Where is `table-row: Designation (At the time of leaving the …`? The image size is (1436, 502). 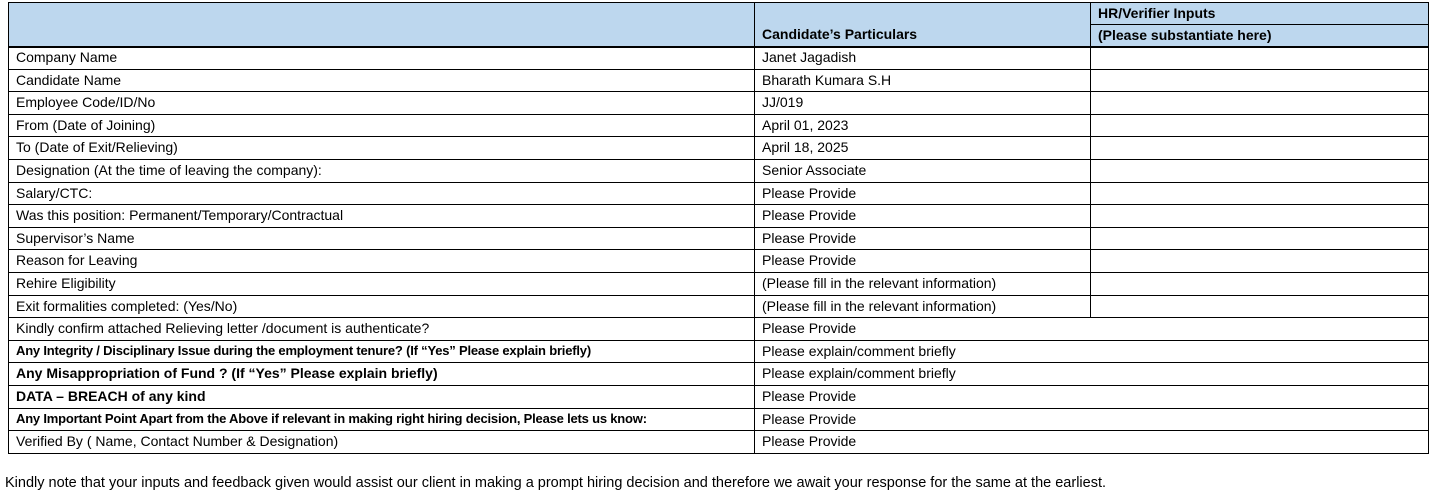 table-row: Designation (At the time of leaving the … is located at coordinates (718, 170).